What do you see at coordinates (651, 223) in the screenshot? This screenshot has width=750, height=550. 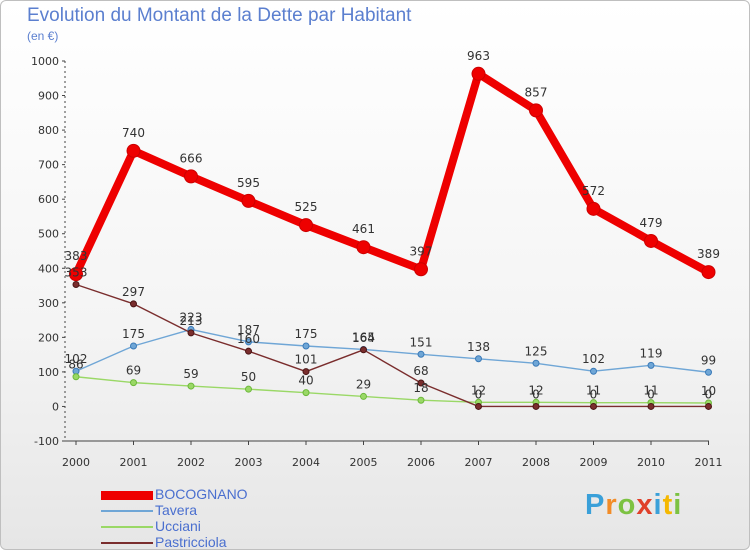 I see `data-label-bocognano: 479` at bounding box center [651, 223].